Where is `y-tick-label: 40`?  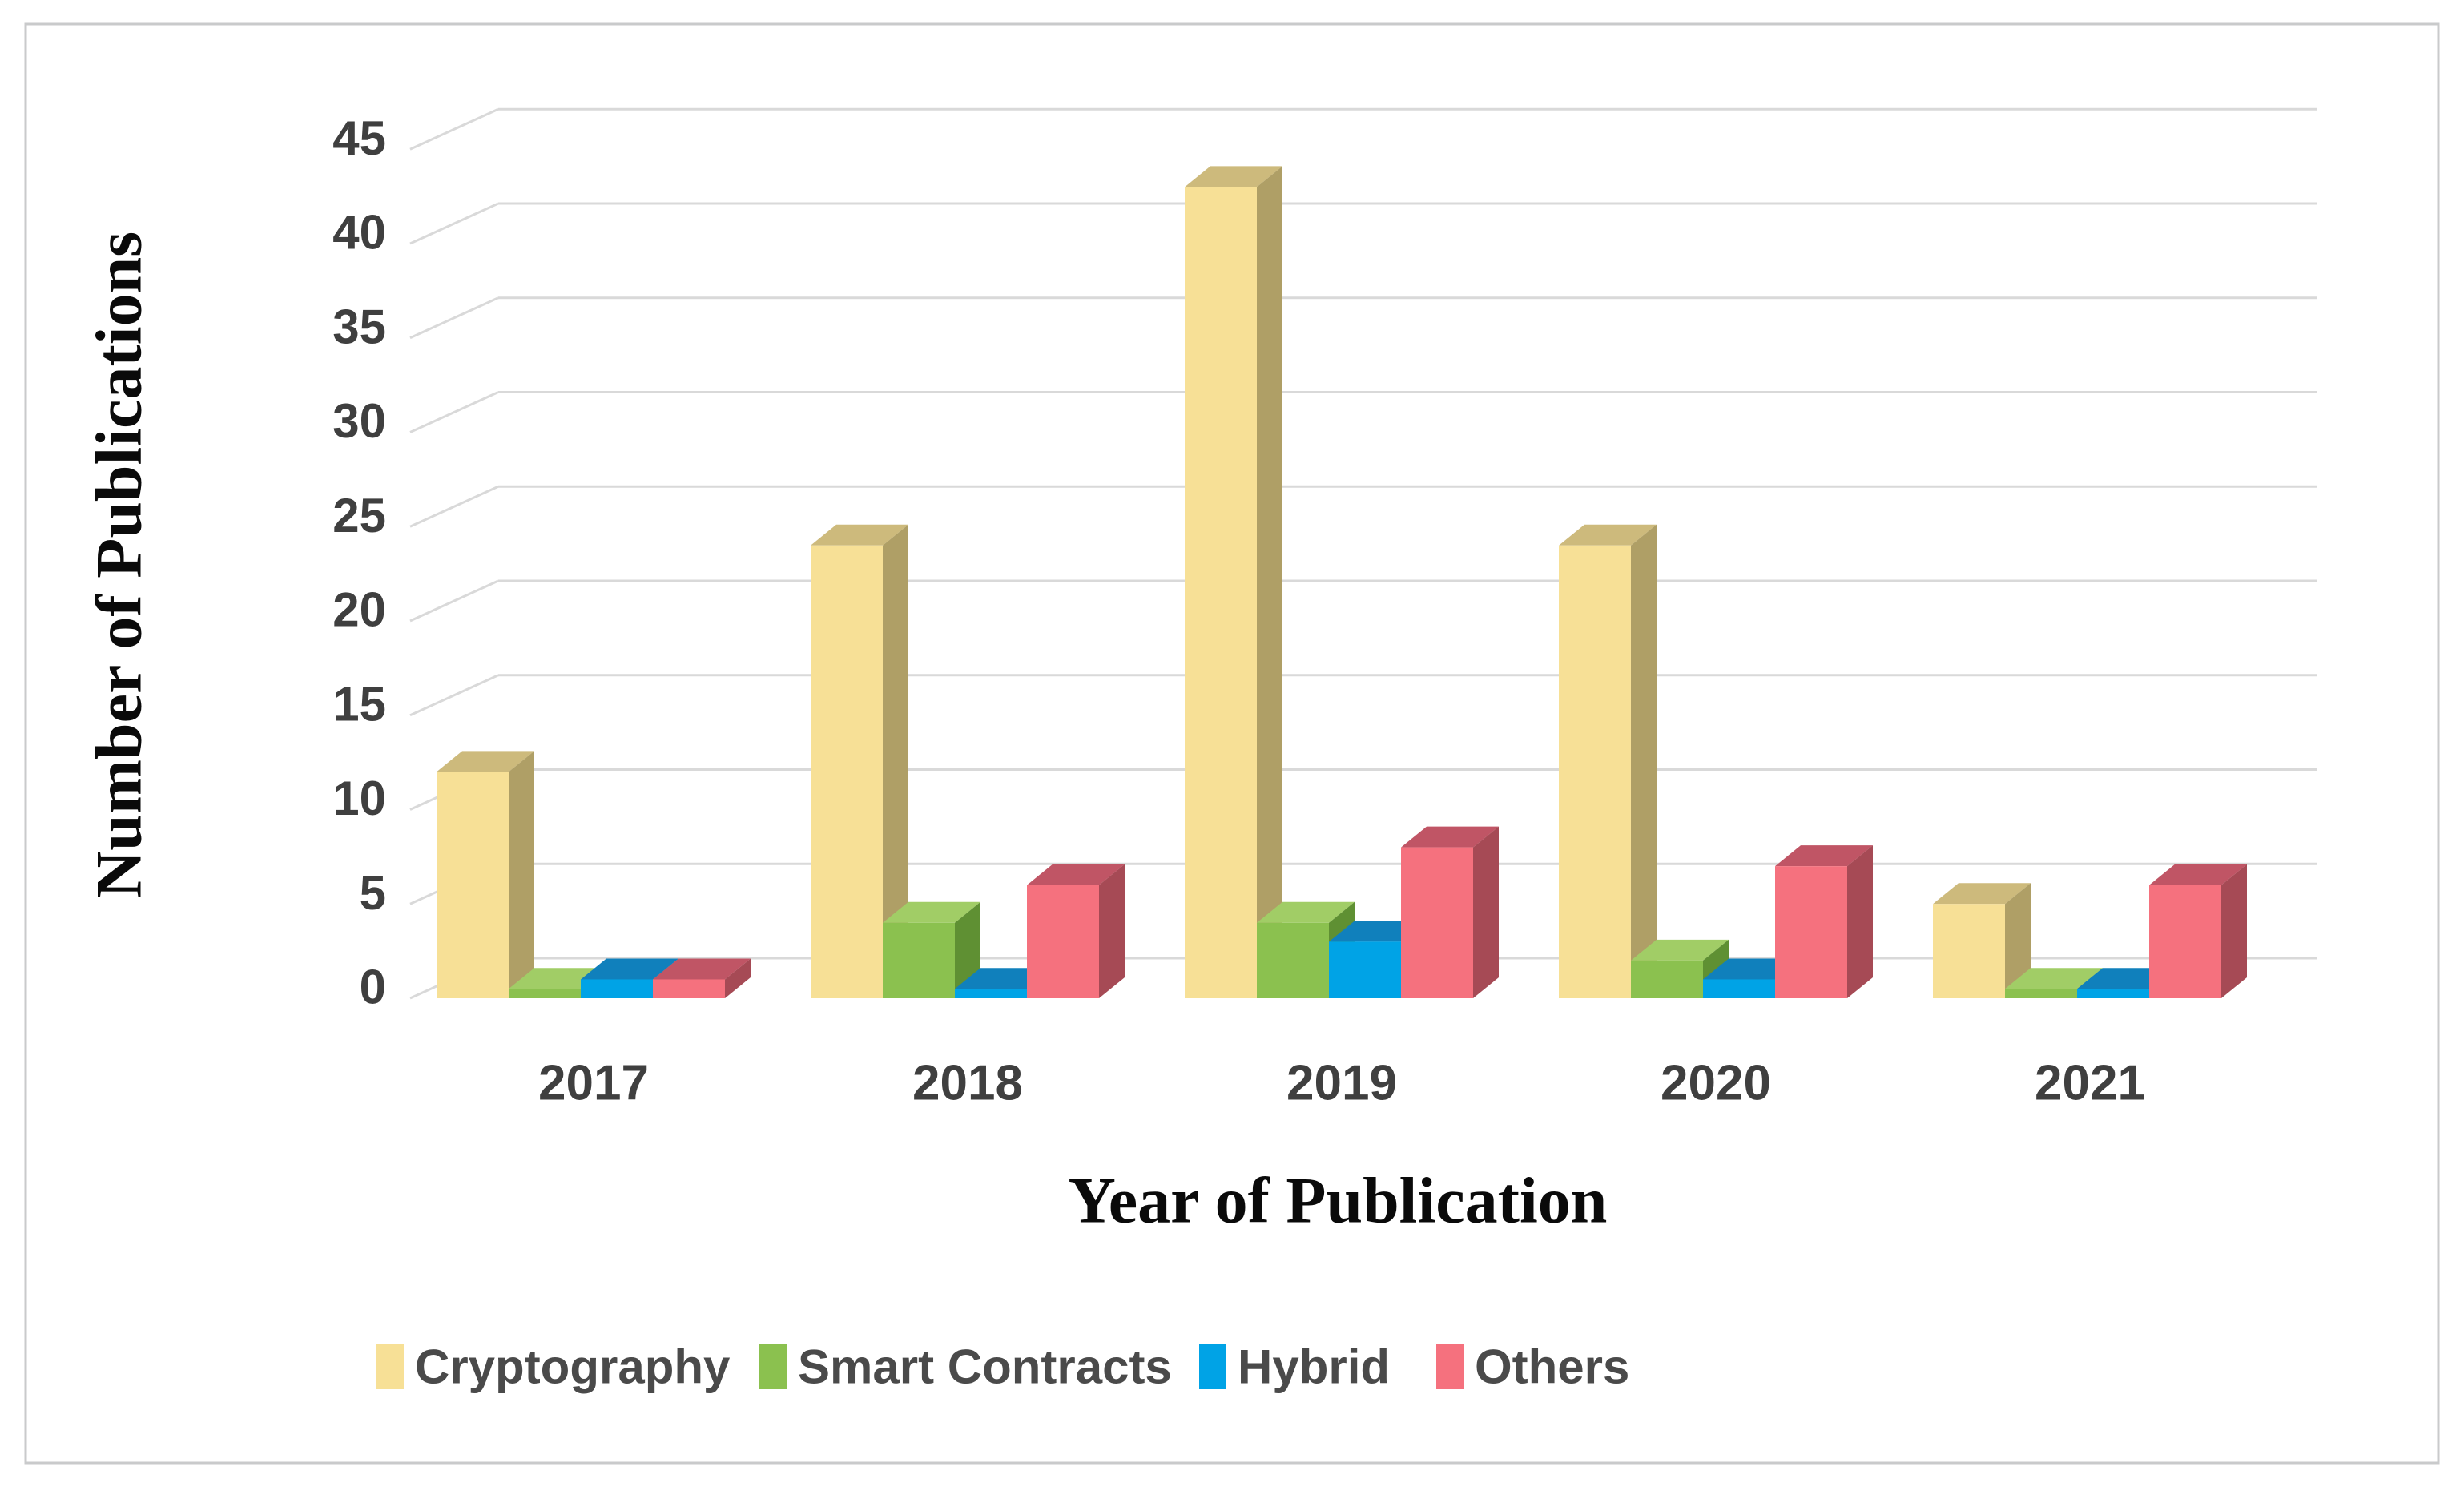 y-tick-label: 40 is located at coordinates (359, 233).